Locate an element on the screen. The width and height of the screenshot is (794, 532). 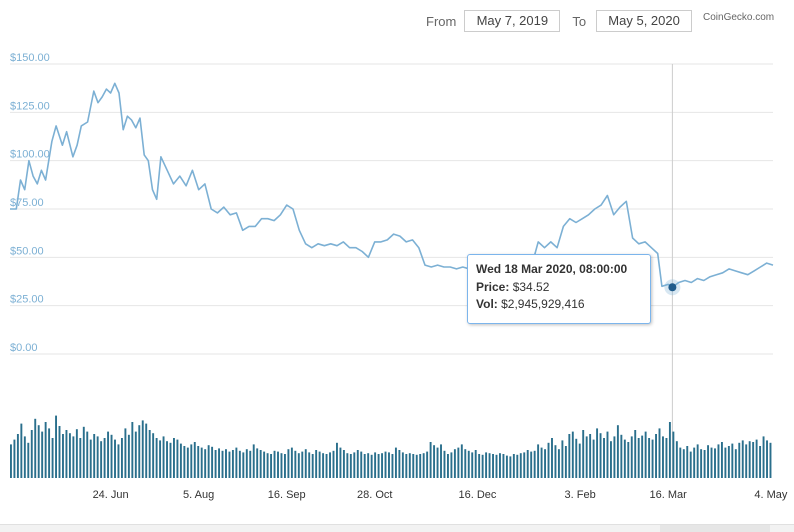
to-date-input: May 5, 2020 is located at coordinates (644, 21).